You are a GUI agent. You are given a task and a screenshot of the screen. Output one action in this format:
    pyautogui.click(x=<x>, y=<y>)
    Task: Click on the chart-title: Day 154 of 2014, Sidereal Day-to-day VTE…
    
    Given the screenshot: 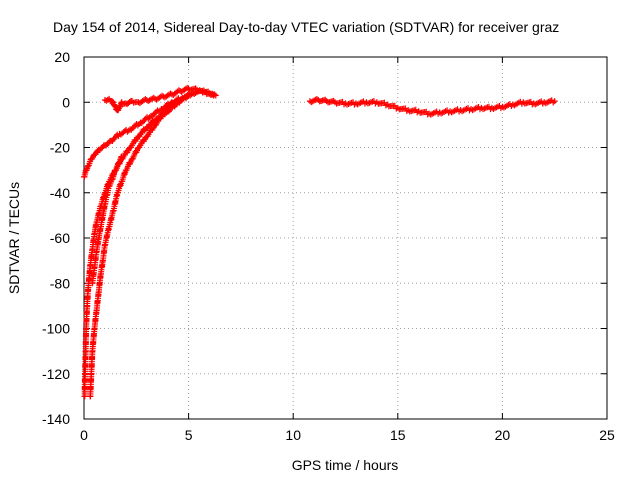 What is the action you would take?
    pyautogui.click(x=306, y=27)
    